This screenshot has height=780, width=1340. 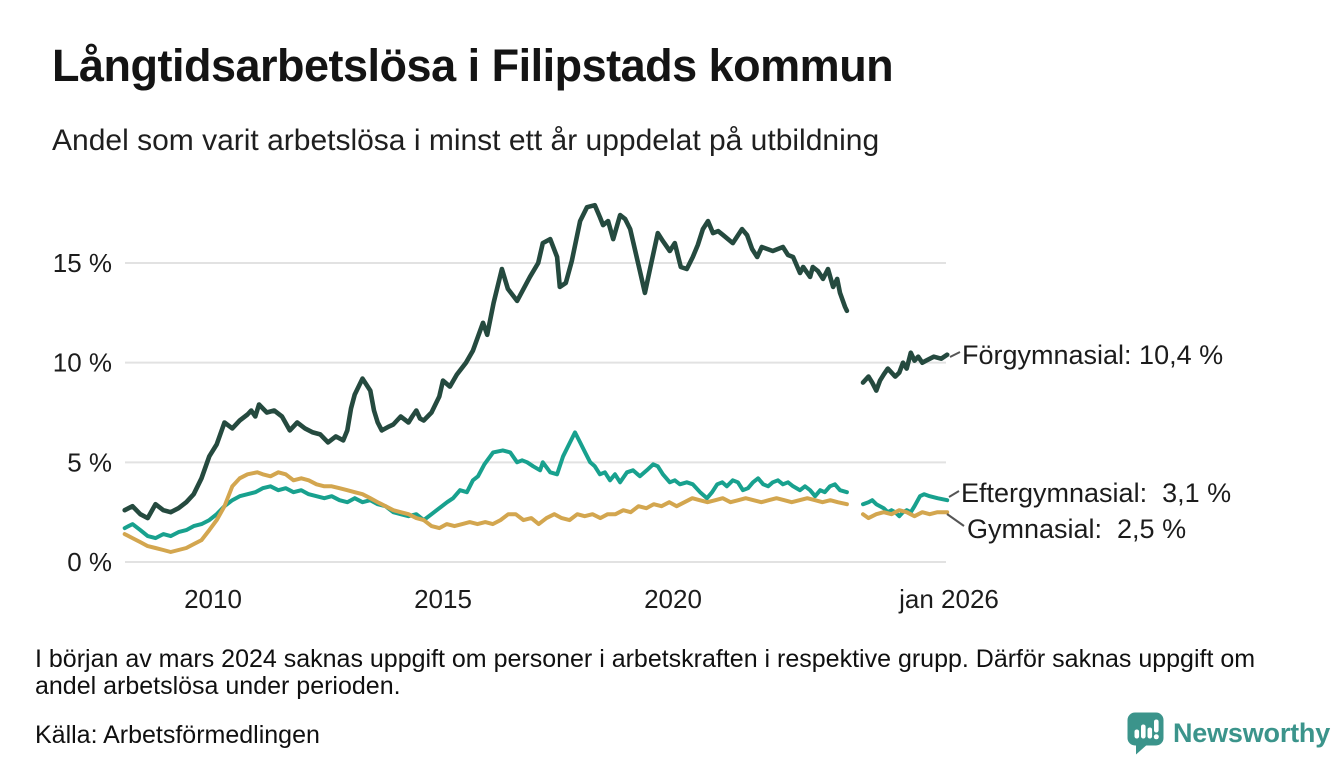 I want to click on newsworthy-logo-text: Newsworthy, so click(x=1252, y=733).